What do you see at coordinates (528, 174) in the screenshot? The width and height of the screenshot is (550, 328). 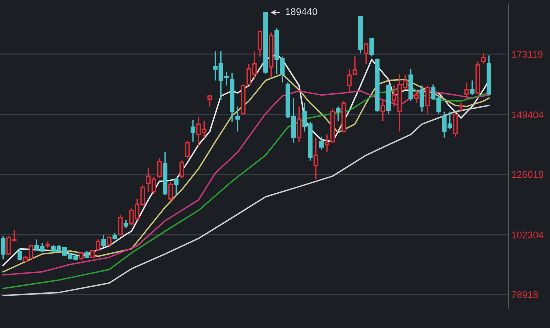 I see `y-tick-label: 126019` at bounding box center [528, 174].